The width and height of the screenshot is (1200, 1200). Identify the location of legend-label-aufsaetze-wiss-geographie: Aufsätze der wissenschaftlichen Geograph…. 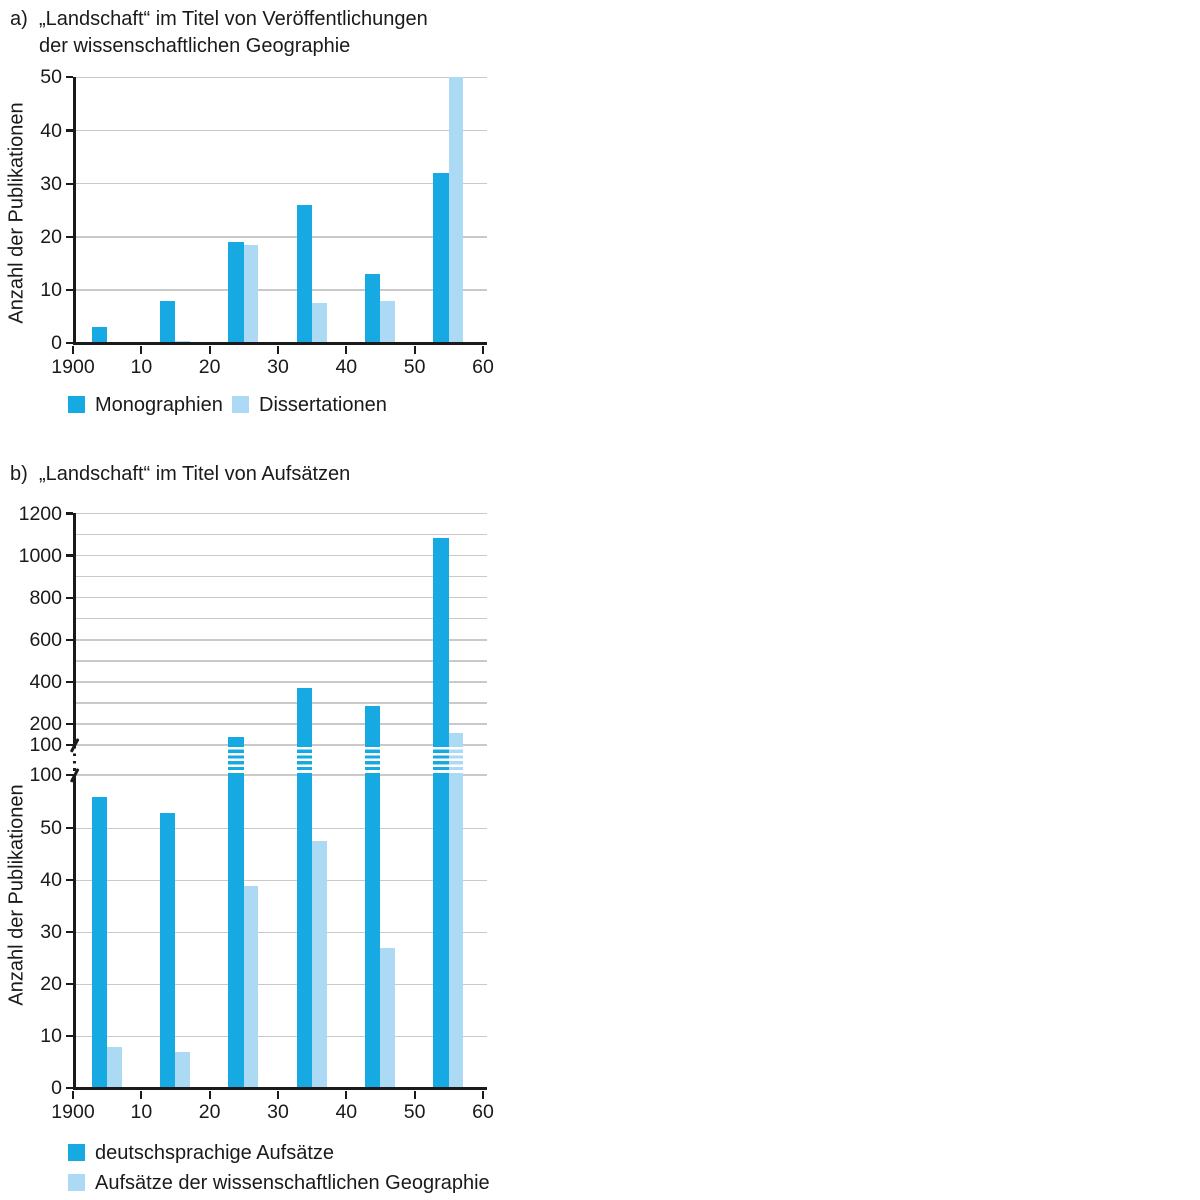
(292, 1183).